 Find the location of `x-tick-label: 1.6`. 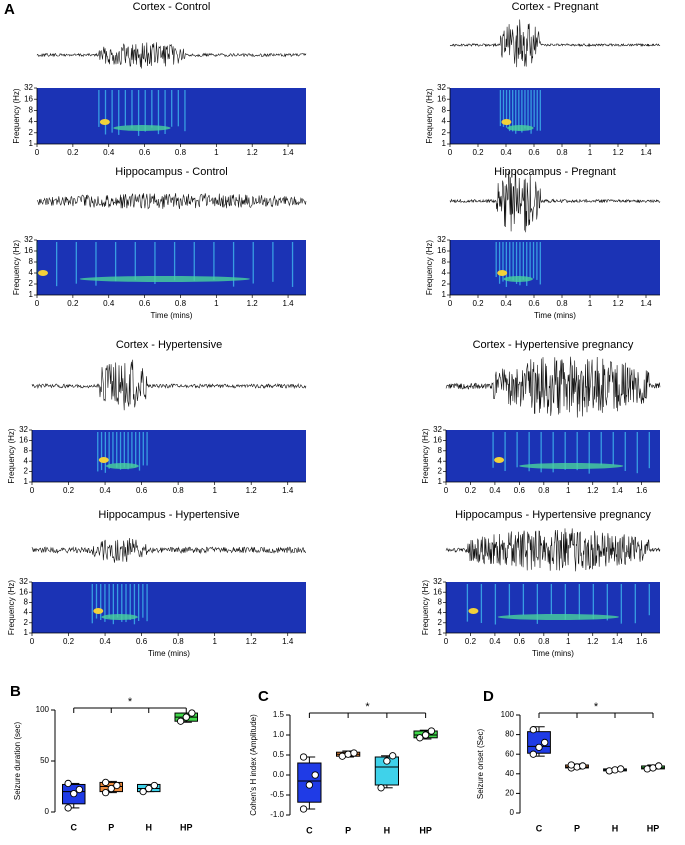

x-tick-label: 1.6 is located at coordinates (642, 641).